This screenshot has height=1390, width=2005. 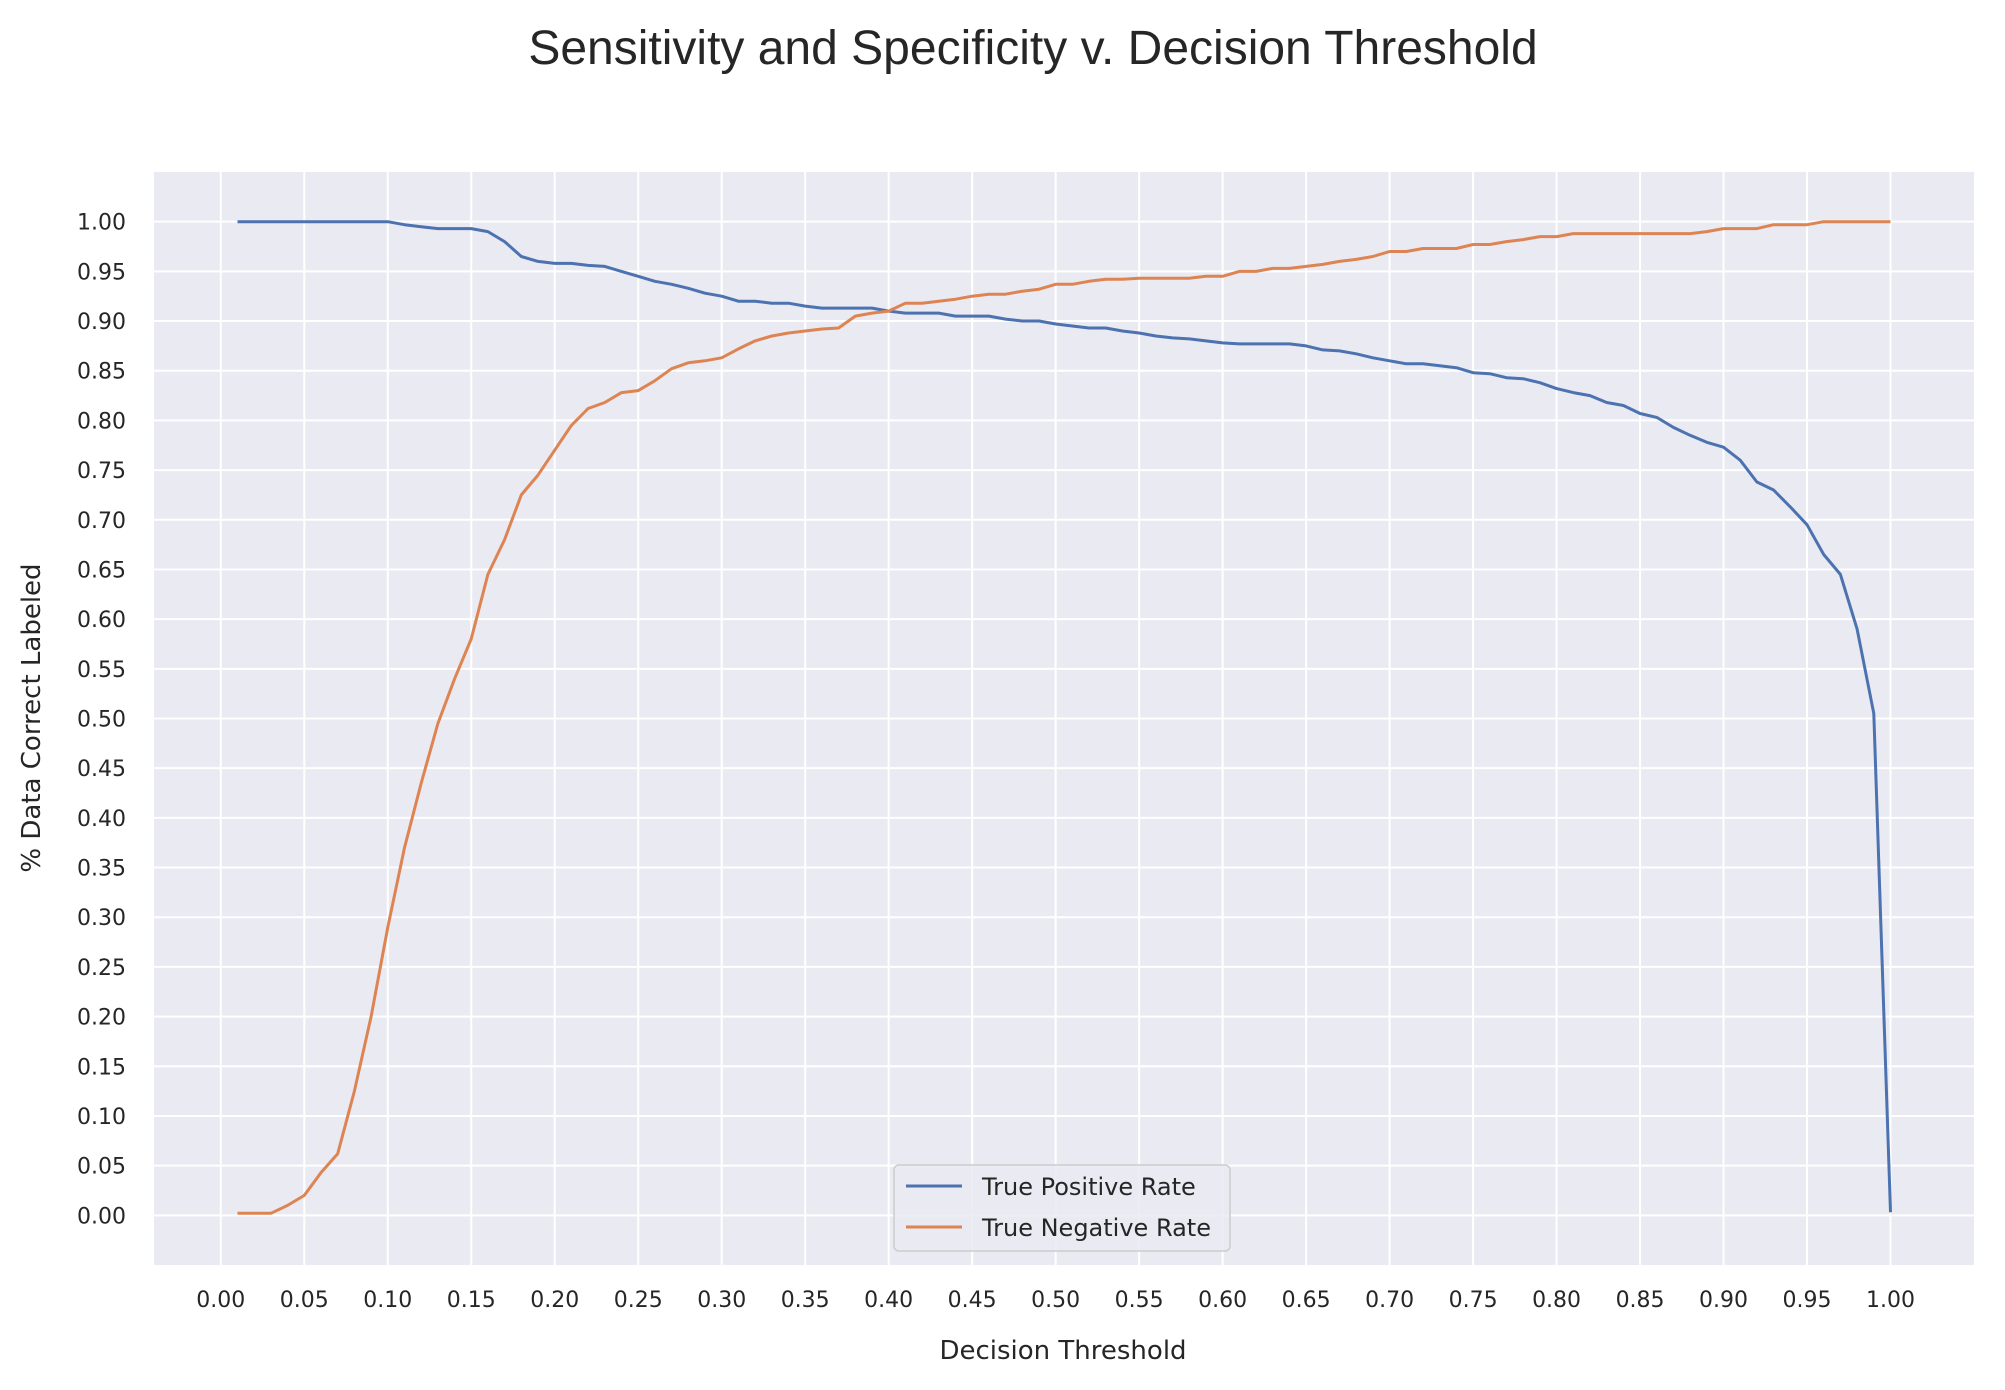 I want to click on y-tick-label: 0.25, so click(x=101, y=968).